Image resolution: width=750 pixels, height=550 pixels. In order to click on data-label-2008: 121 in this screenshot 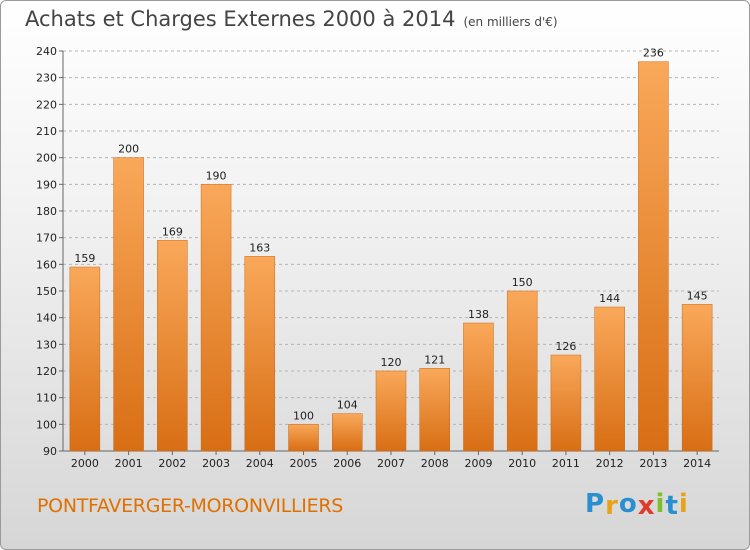, I will do `click(434, 359)`.